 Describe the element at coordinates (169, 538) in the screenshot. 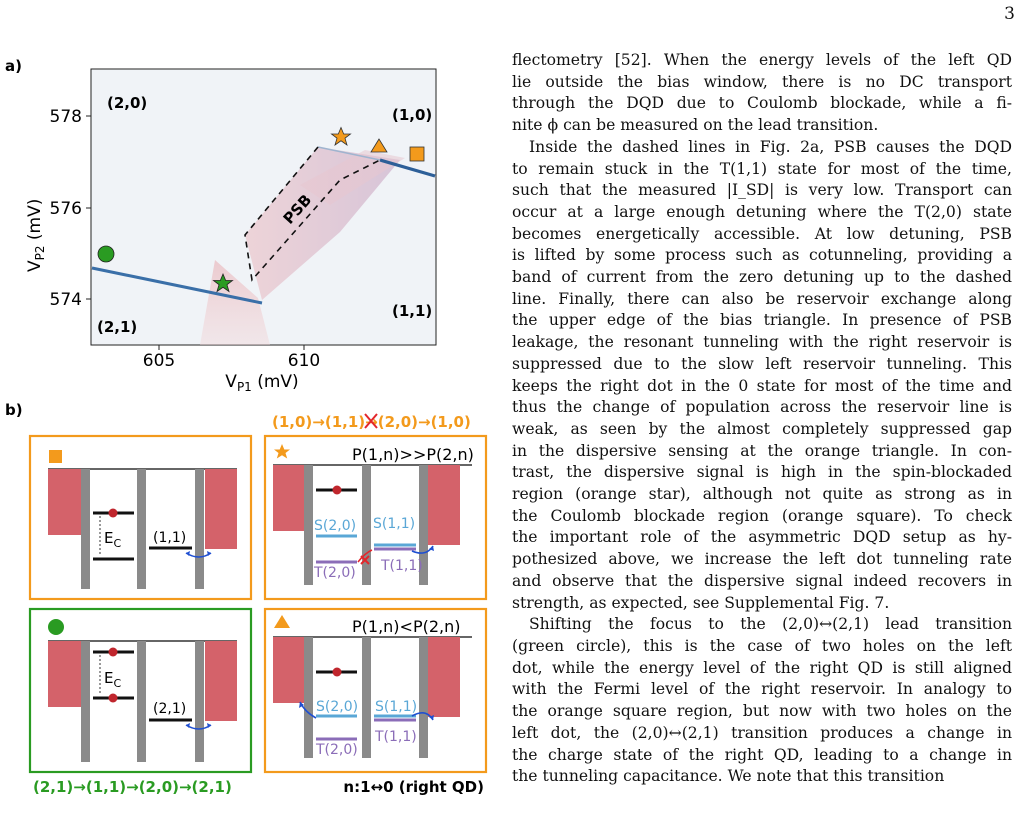

I see `svg-text: (1,1)` at that location.